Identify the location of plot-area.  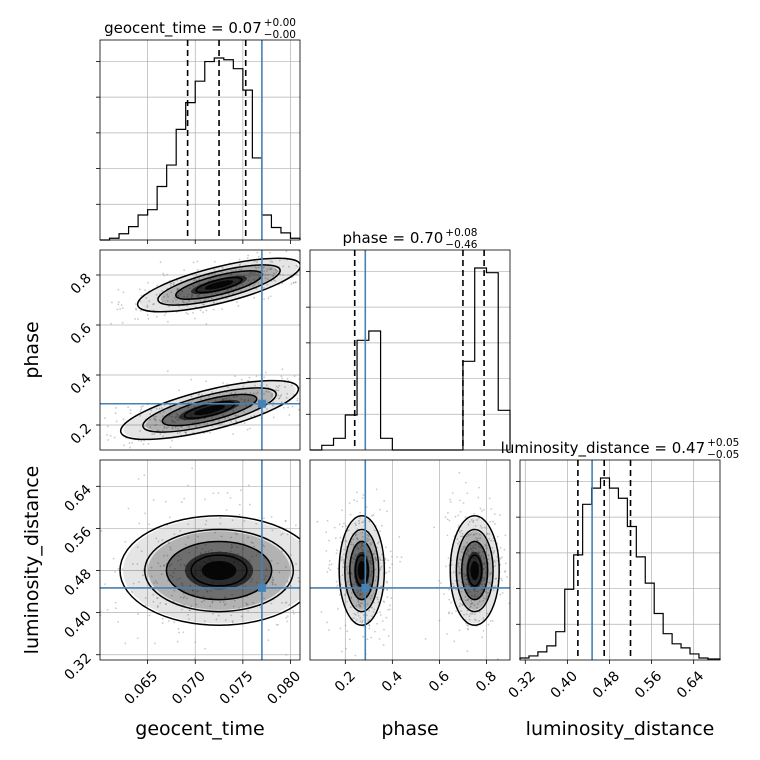
(410, 560).